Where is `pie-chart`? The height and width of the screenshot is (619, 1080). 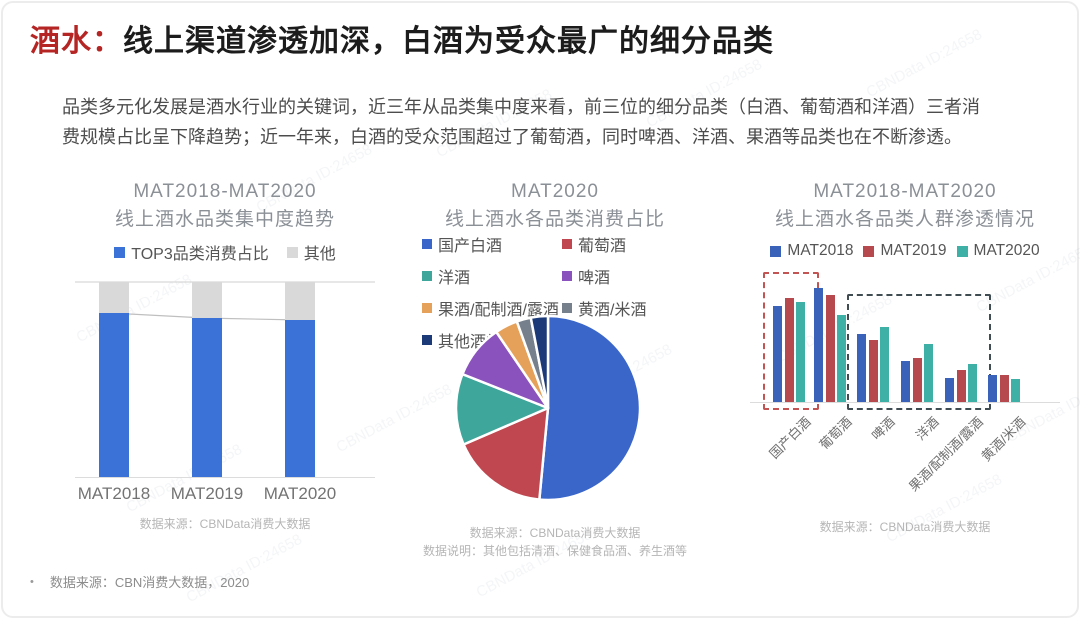 pie-chart is located at coordinates (548, 410).